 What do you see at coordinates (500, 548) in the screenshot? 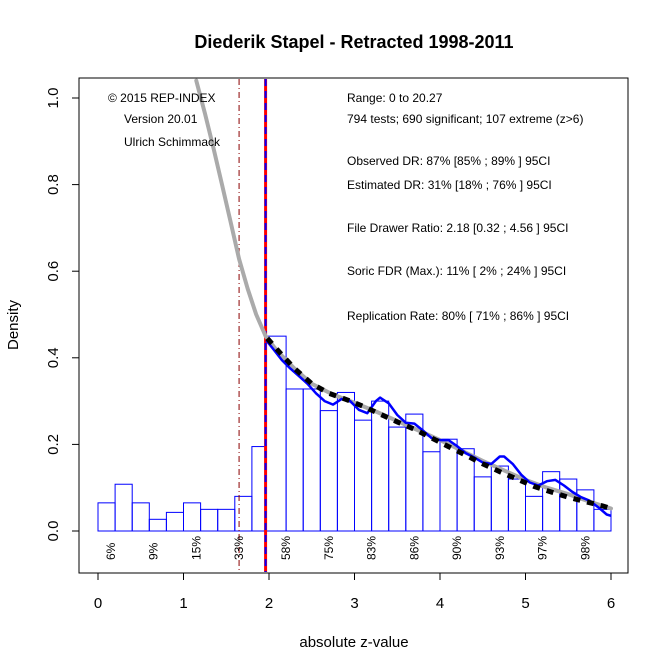
I see `power-label: 93%` at bounding box center [500, 548].